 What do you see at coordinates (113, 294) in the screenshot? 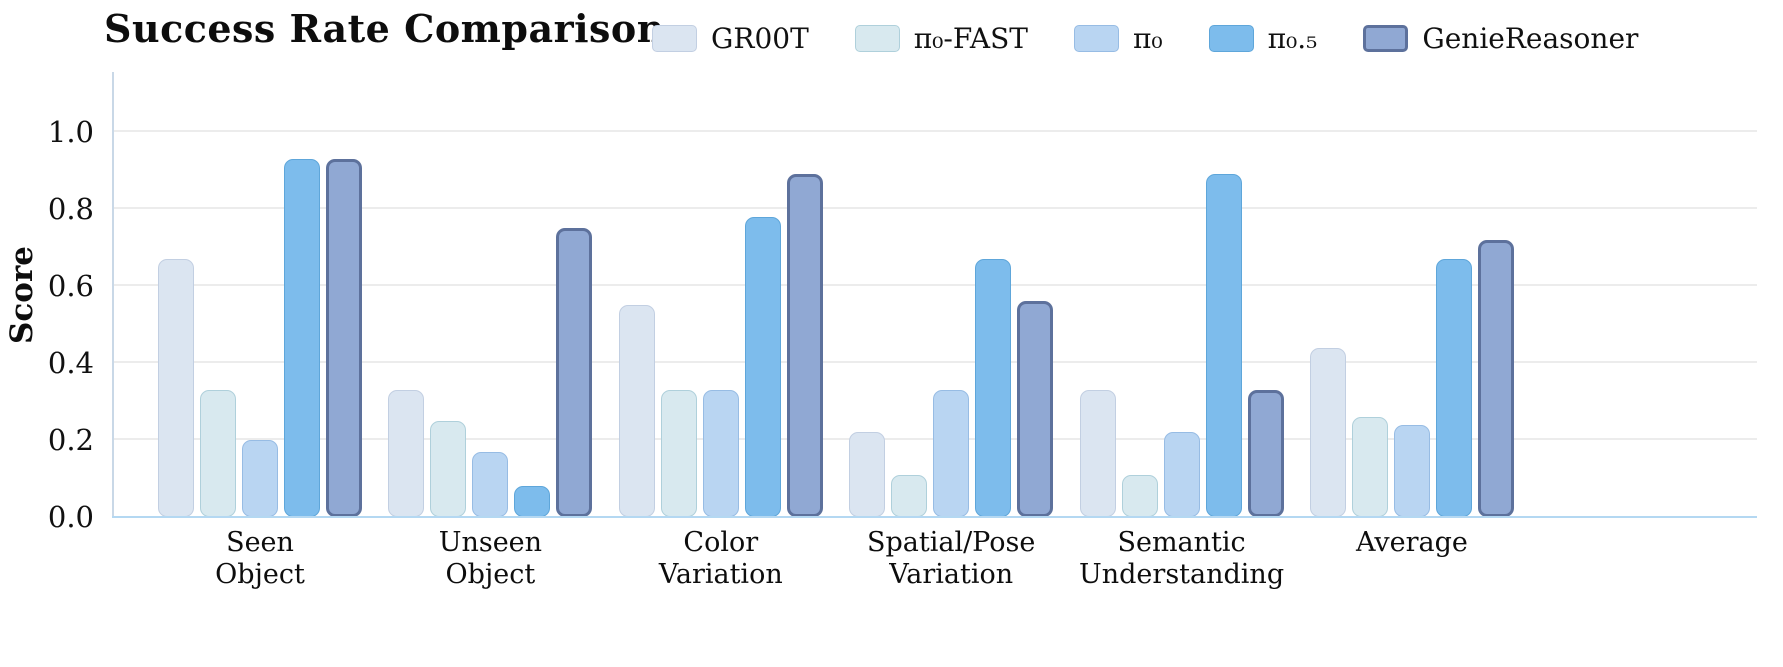
I see `y-axis-line` at bounding box center [113, 294].